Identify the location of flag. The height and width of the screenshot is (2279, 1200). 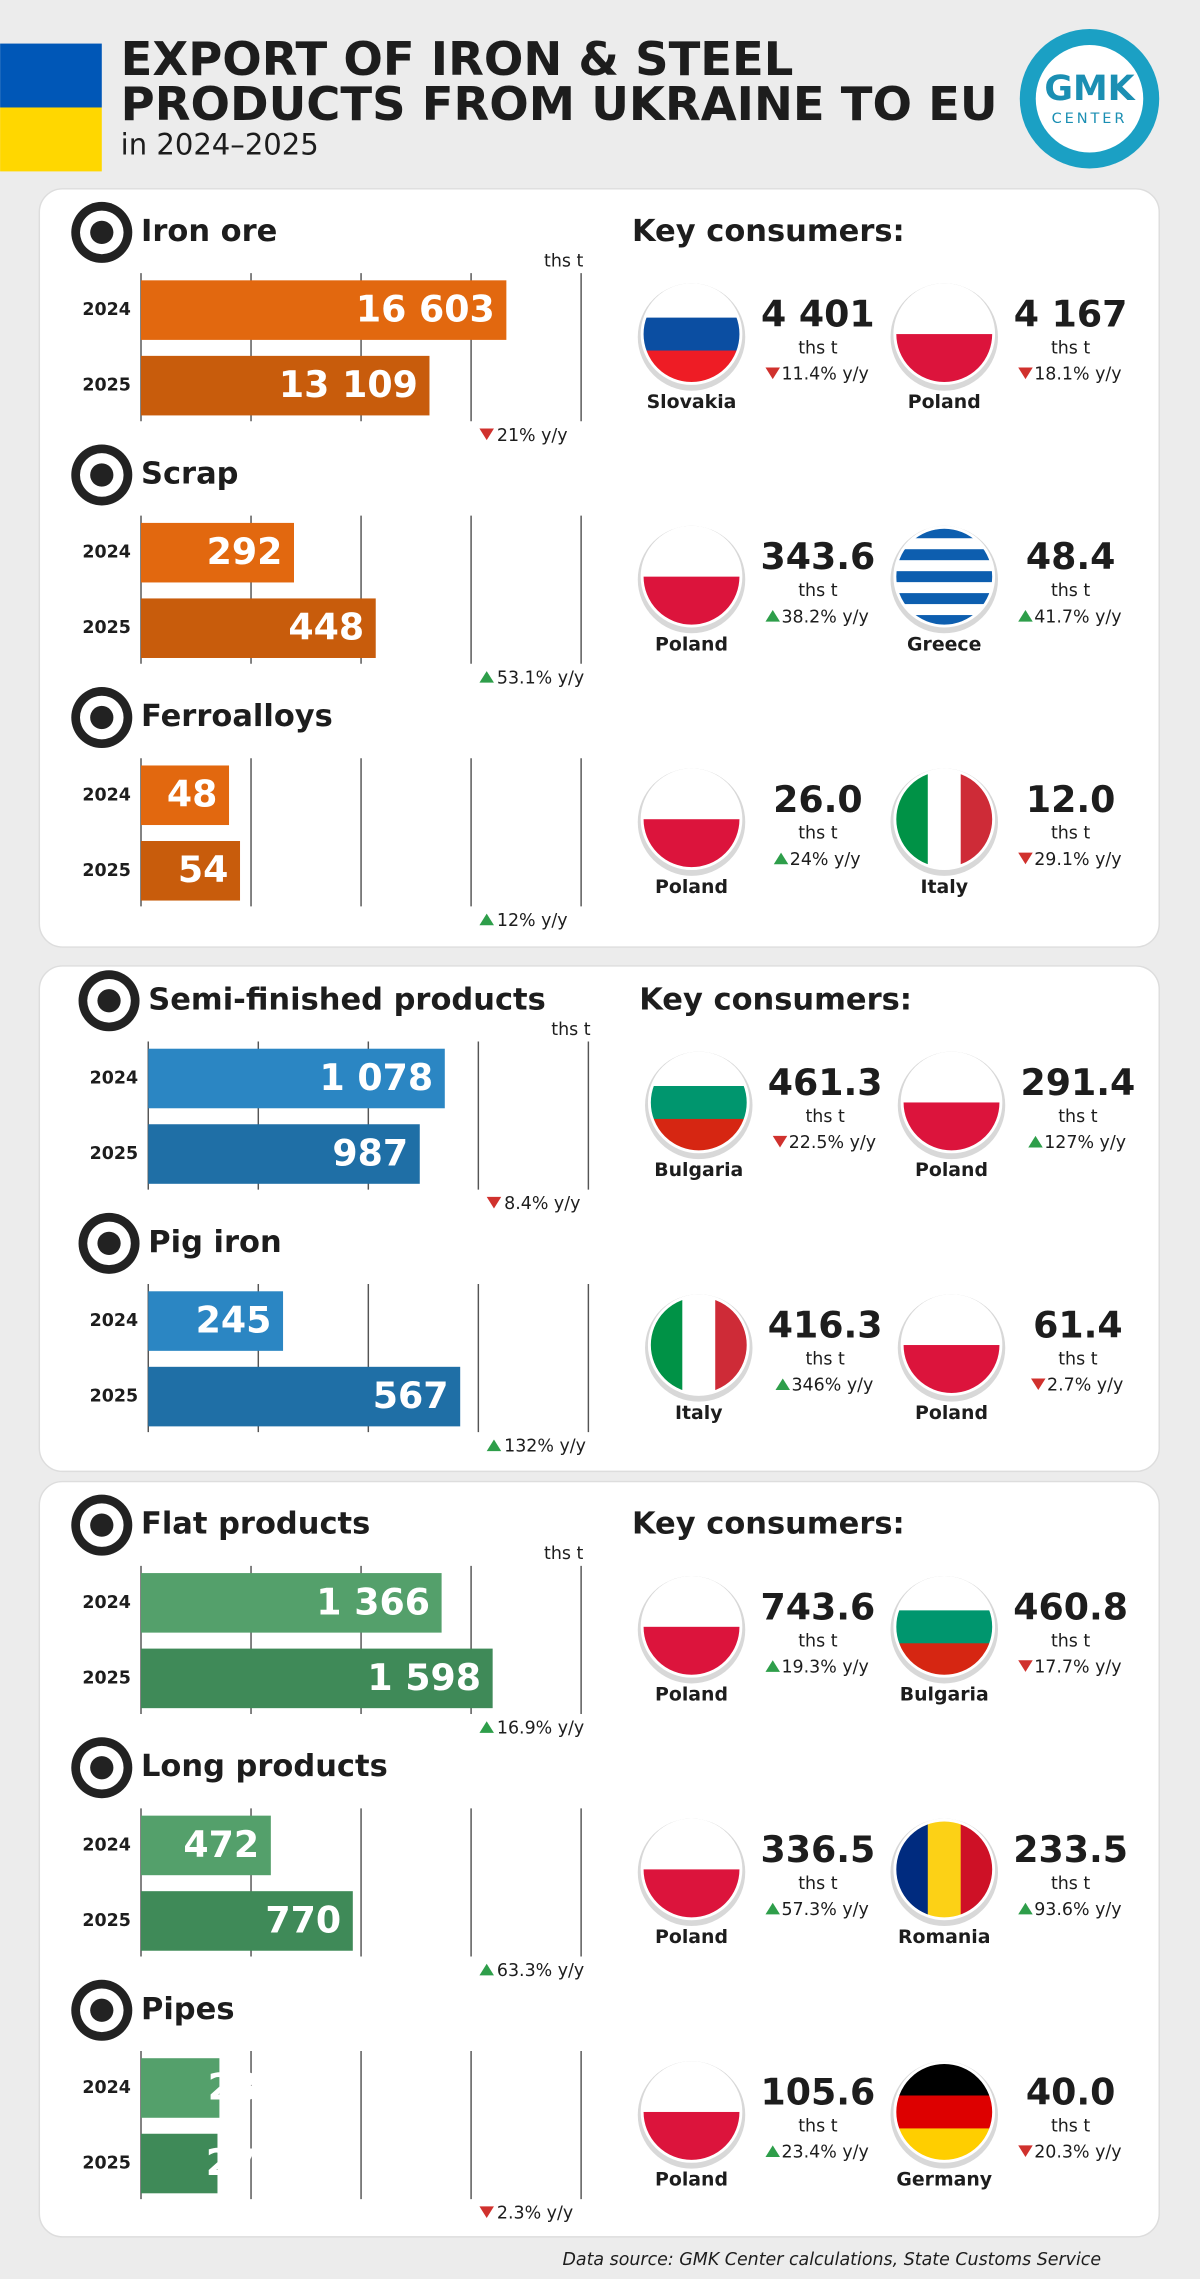
(944, 2112).